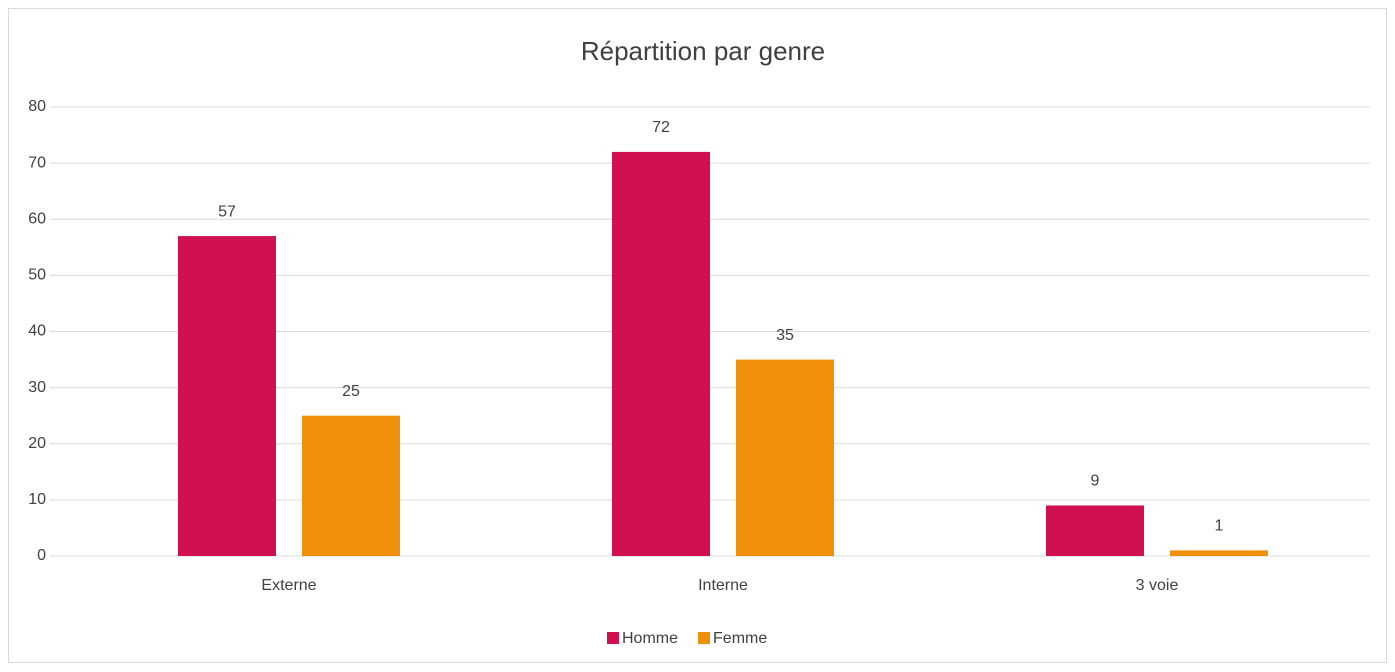 The image size is (1395, 672). What do you see at coordinates (37, 106) in the screenshot?
I see `y-tick-label: 80` at bounding box center [37, 106].